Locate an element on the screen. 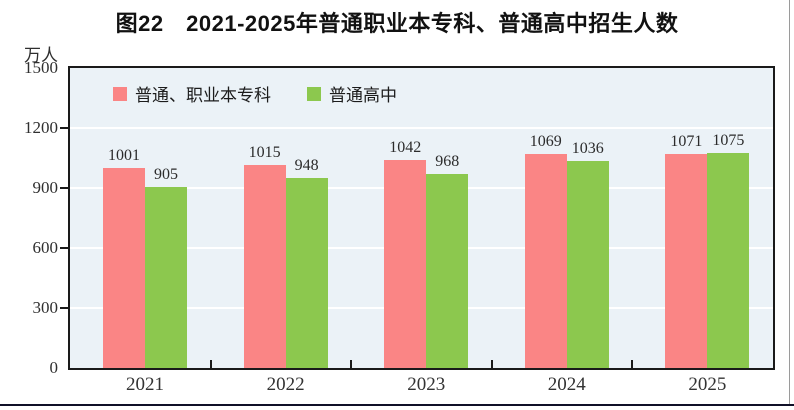 The image size is (794, 410). y-tick-label: 600 is located at coordinates (45, 247).